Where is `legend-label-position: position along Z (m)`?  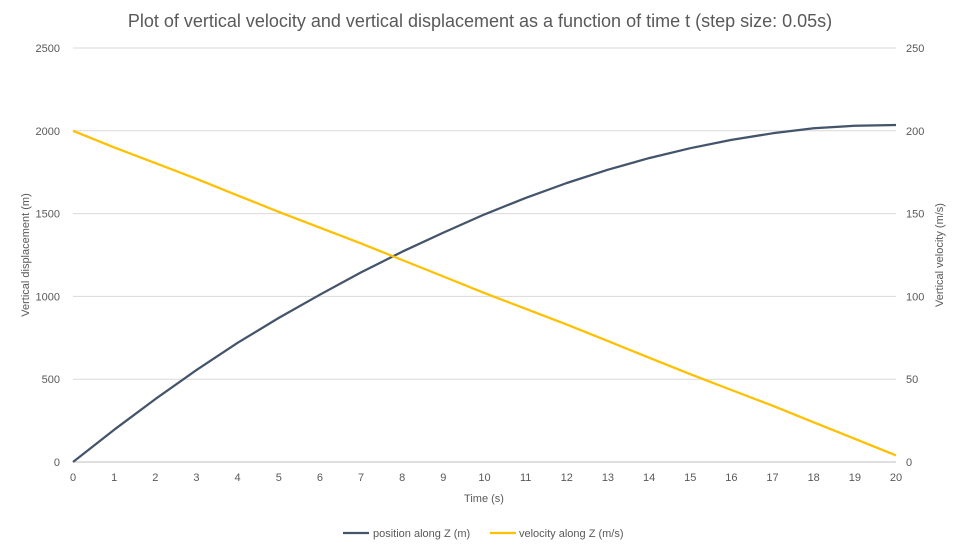
legend-label-position: position along Z (m) is located at coordinates (421, 534).